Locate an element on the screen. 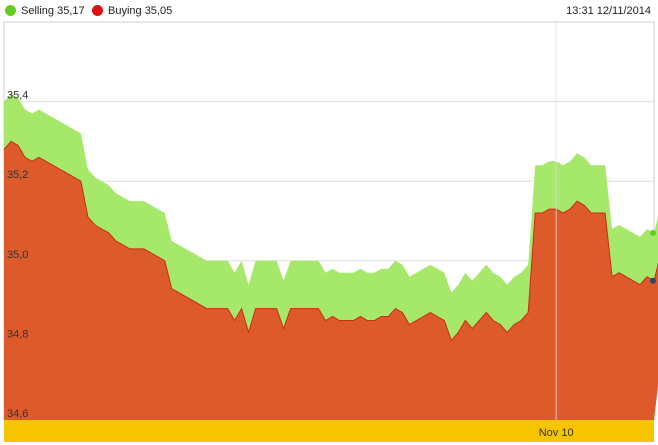 This screenshot has width=658, height=445. buying-end-marker is located at coordinates (653, 280).